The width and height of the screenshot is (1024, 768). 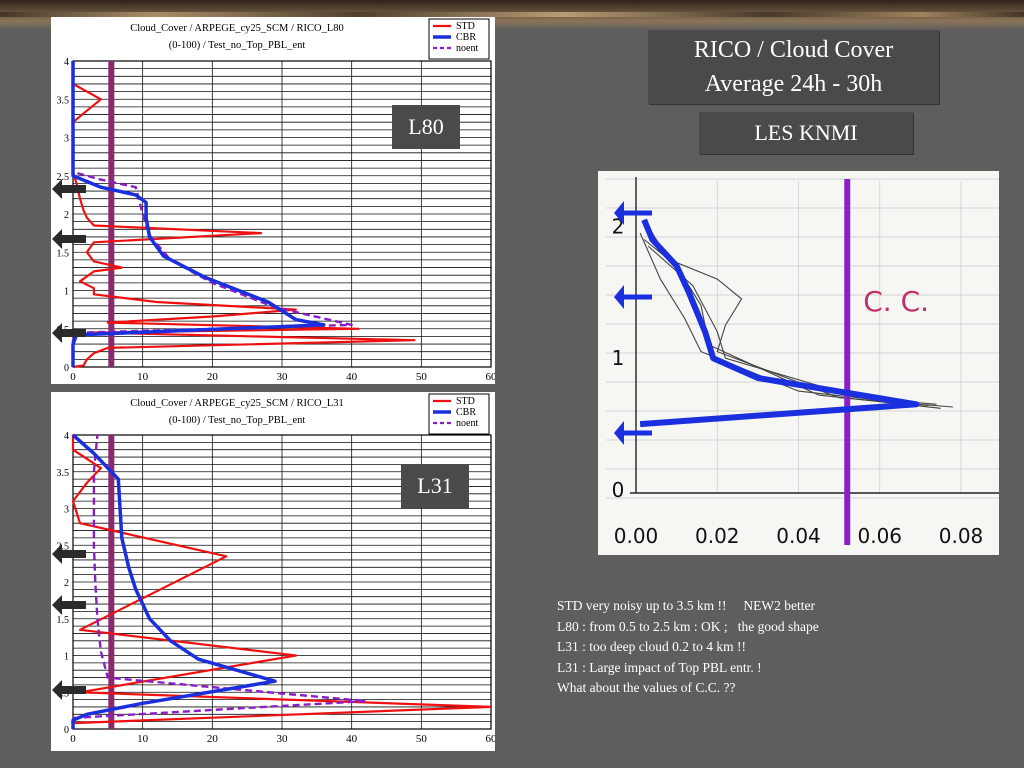 What do you see at coordinates (426, 127) in the screenshot?
I see `l80-tag: L80` at bounding box center [426, 127].